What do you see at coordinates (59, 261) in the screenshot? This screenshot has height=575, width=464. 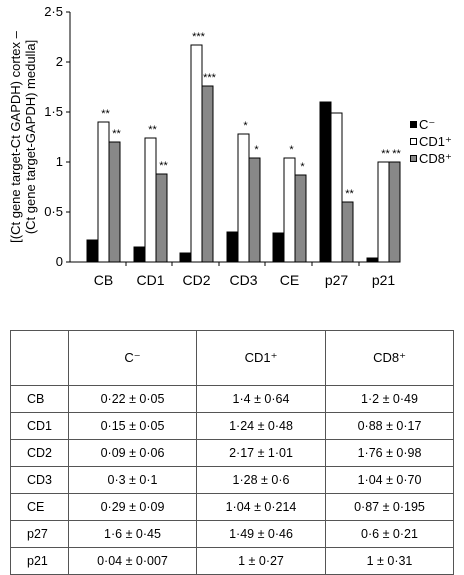 I see `y-tick-label: 0` at bounding box center [59, 261].